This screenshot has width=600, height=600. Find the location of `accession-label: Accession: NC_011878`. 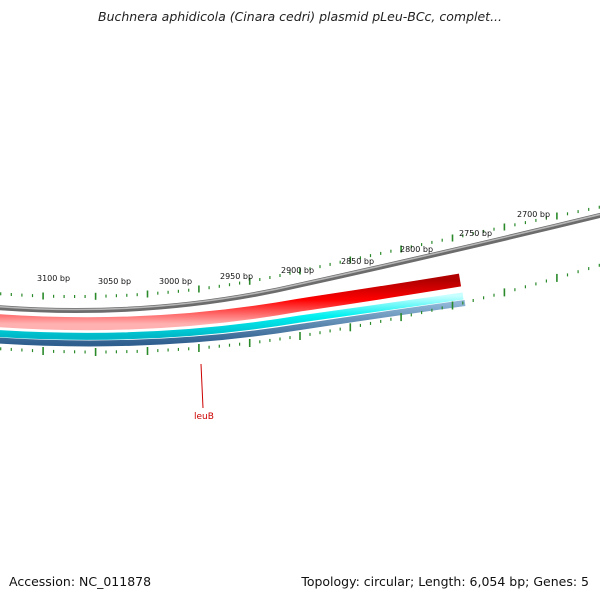

accession-label: Accession: NC_011878 is located at coordinates (80, 581).